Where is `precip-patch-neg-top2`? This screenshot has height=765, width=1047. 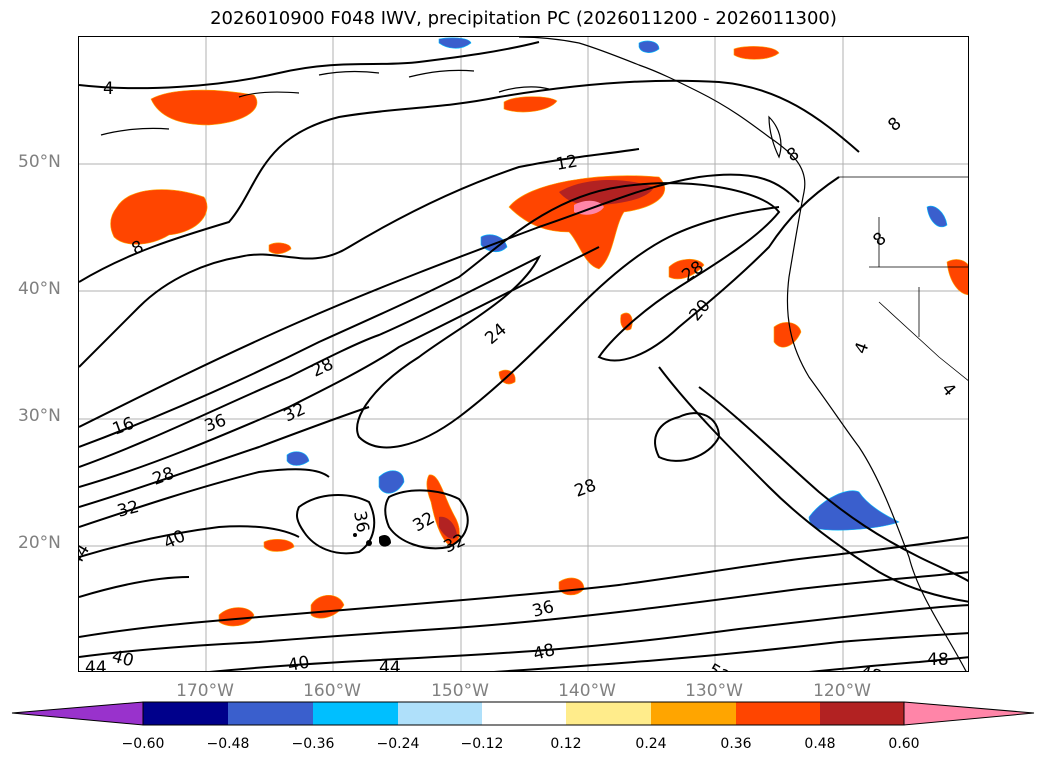
precip-patch-neg-top2 is located at coordinates (649, 46).